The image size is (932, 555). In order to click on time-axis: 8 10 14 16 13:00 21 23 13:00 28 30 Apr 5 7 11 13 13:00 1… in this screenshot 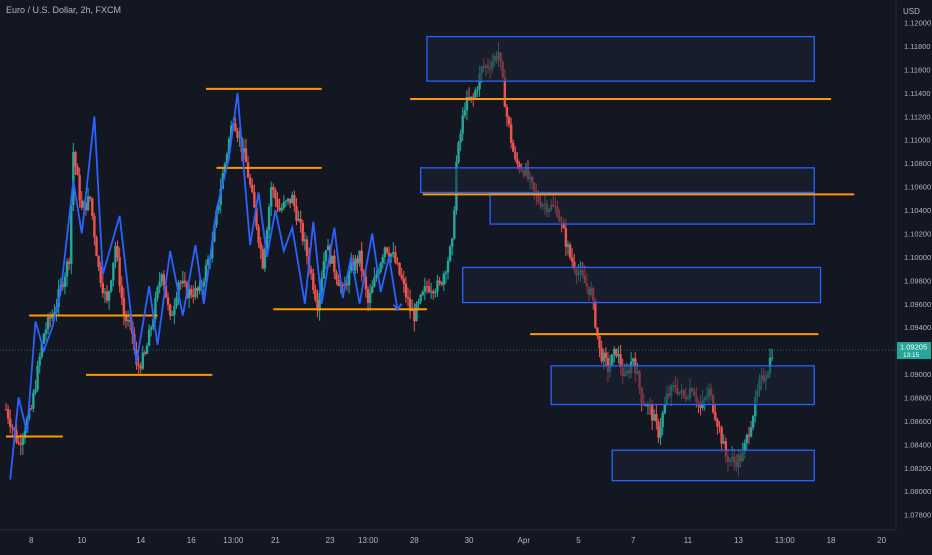, I will do `click(448, 537)`.